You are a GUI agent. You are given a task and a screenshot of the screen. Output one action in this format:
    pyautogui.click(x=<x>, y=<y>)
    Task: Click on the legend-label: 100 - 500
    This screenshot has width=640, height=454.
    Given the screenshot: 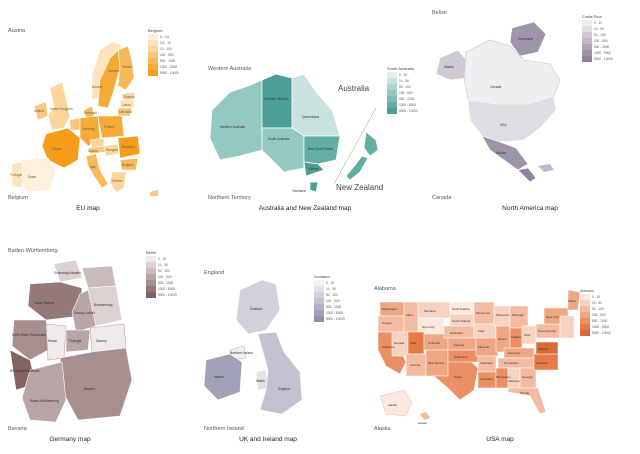 What is the action you would take?
    pyautogui.click(x=165, y=277)
    